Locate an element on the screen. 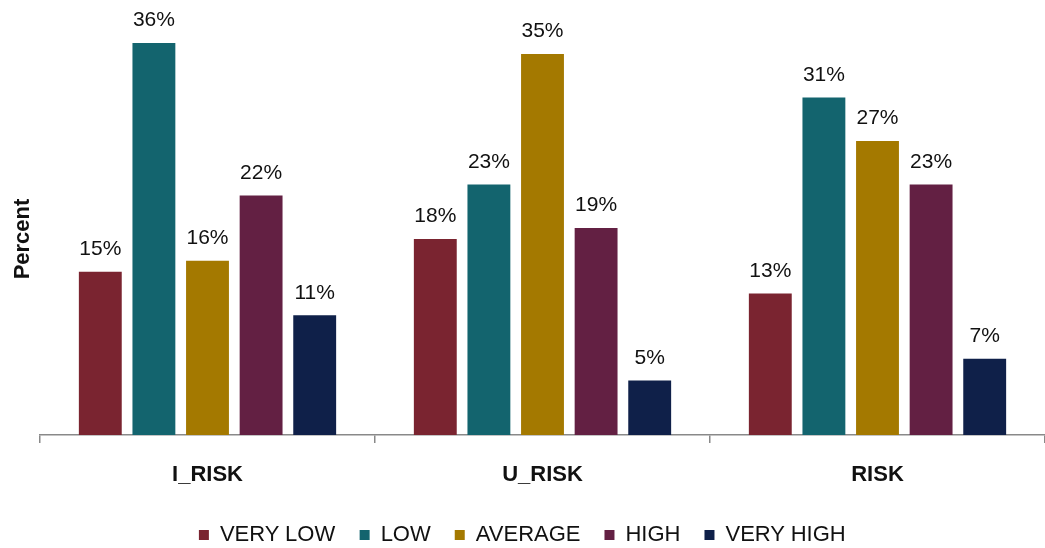  data-label: 27% is located at coordinates (877, 117).